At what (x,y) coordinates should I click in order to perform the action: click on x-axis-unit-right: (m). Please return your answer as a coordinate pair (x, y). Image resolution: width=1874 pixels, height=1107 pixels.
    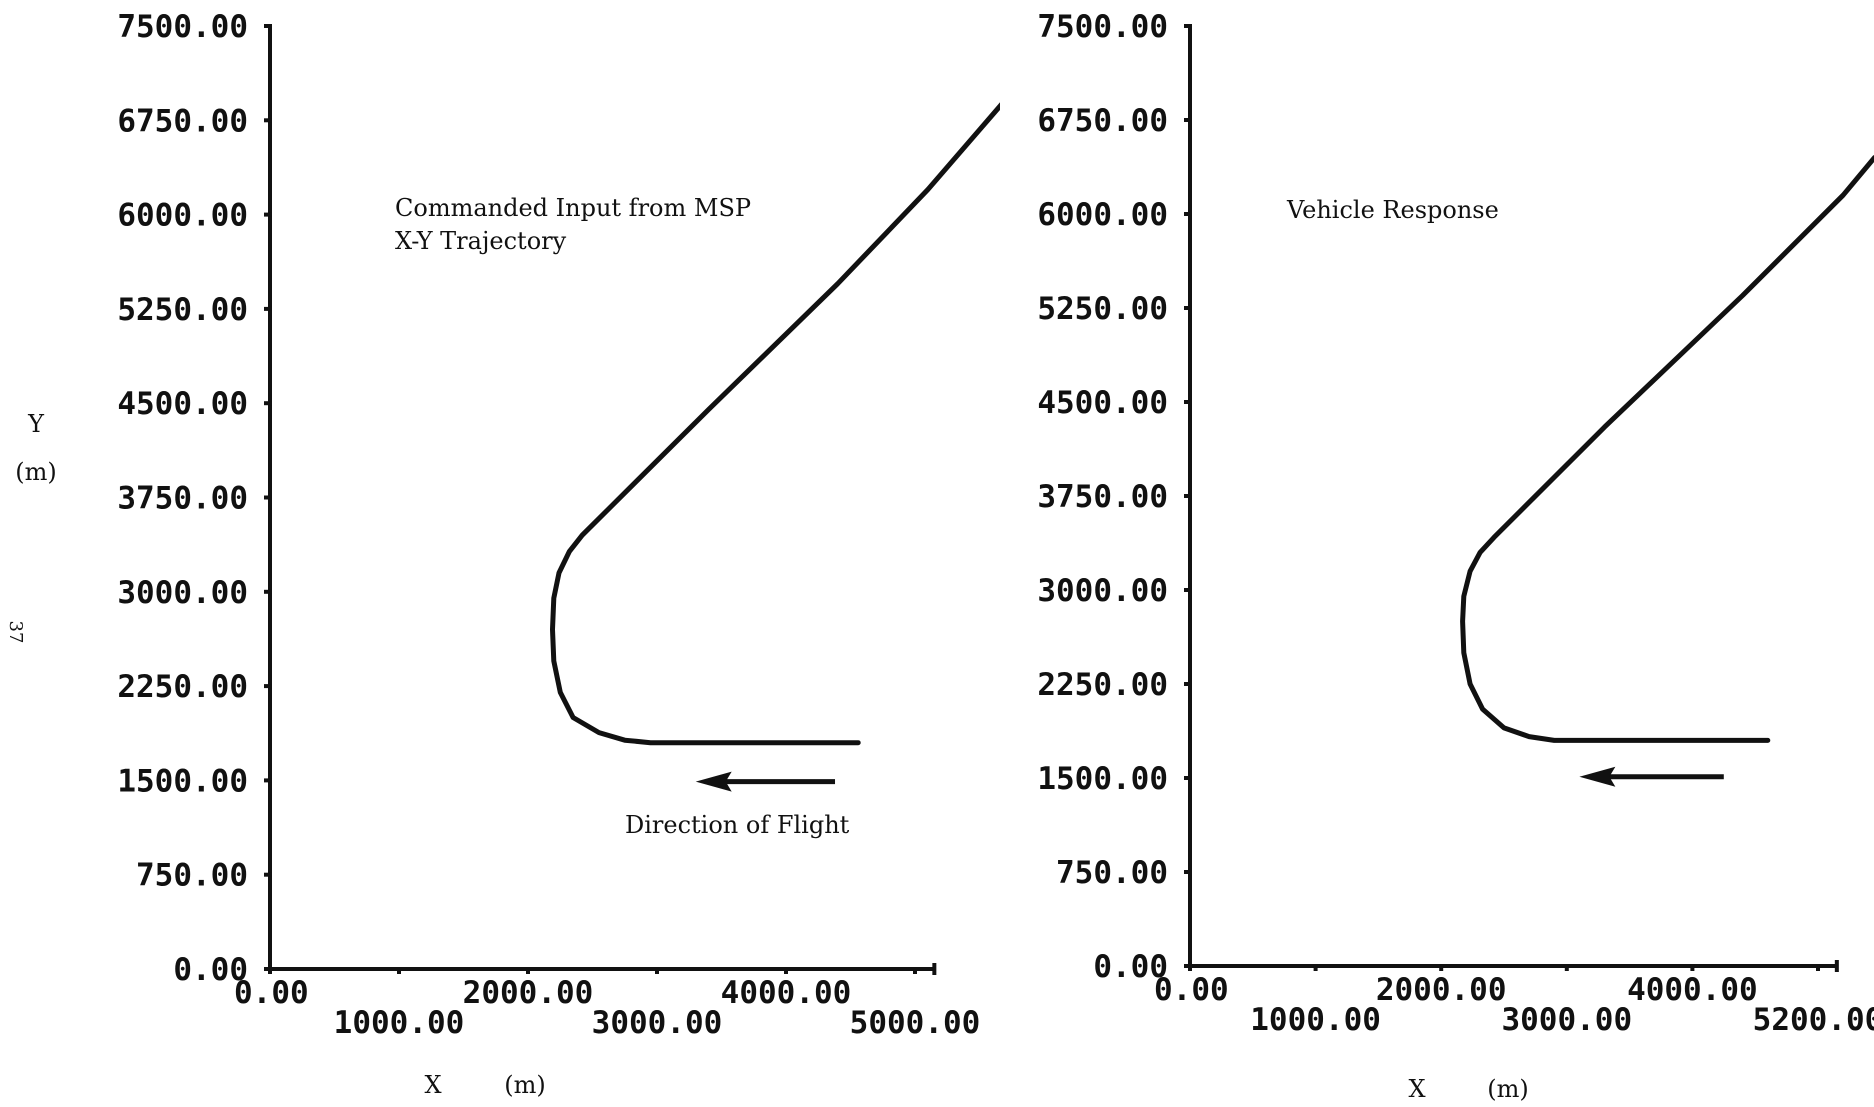
    Looking at the image, I should click on (1507, 1089).